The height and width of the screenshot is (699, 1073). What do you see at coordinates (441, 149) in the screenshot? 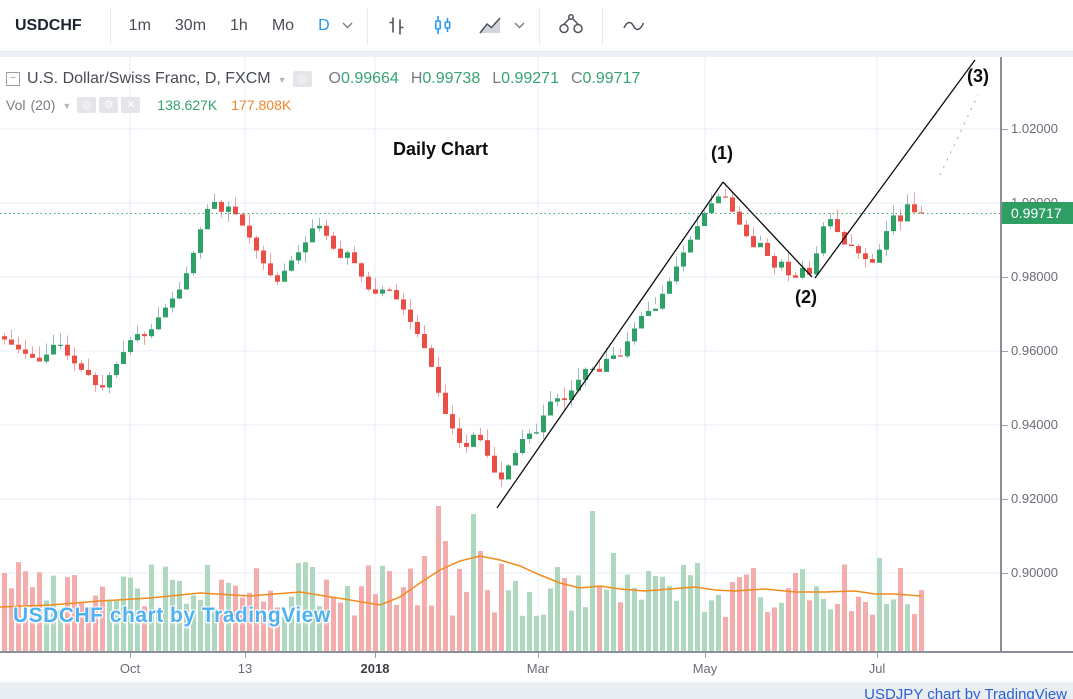
I see `daily-chart-annotation: Daily Chart` at bounding box center [441, 149].